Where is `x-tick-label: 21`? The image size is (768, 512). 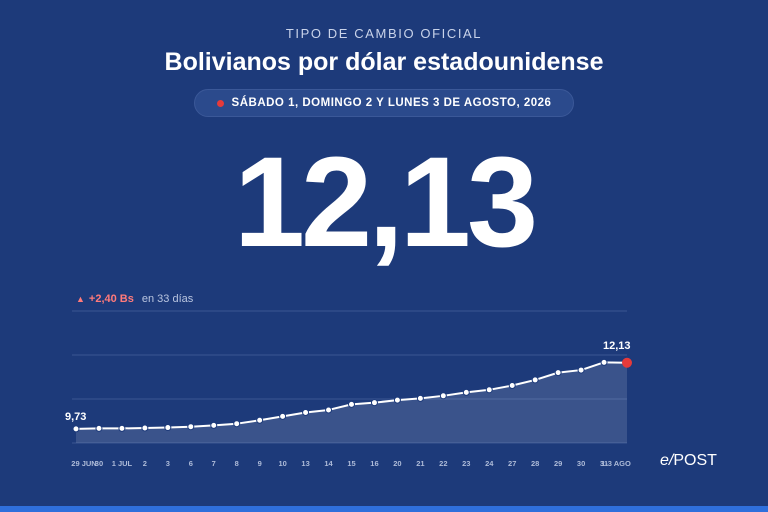 x-tick-label: 21 is located at coordinates (420, 463).